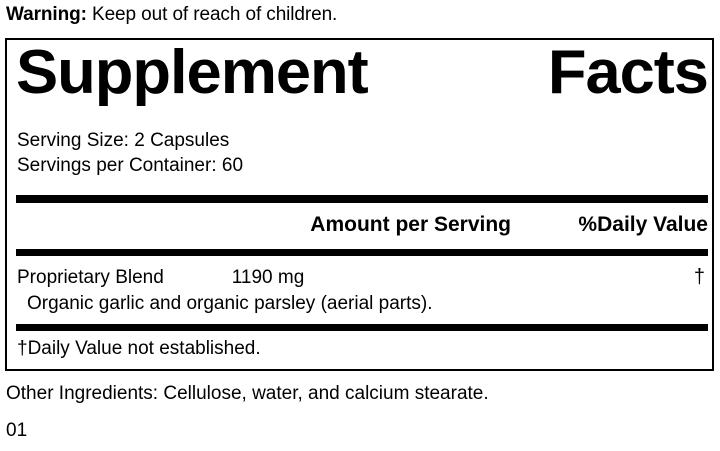 The height and width of the screenshot is (451, 720). Describe the element at coordinates (628, 72) in the screenshot. I see `title-word-facts: Facts` at that location.